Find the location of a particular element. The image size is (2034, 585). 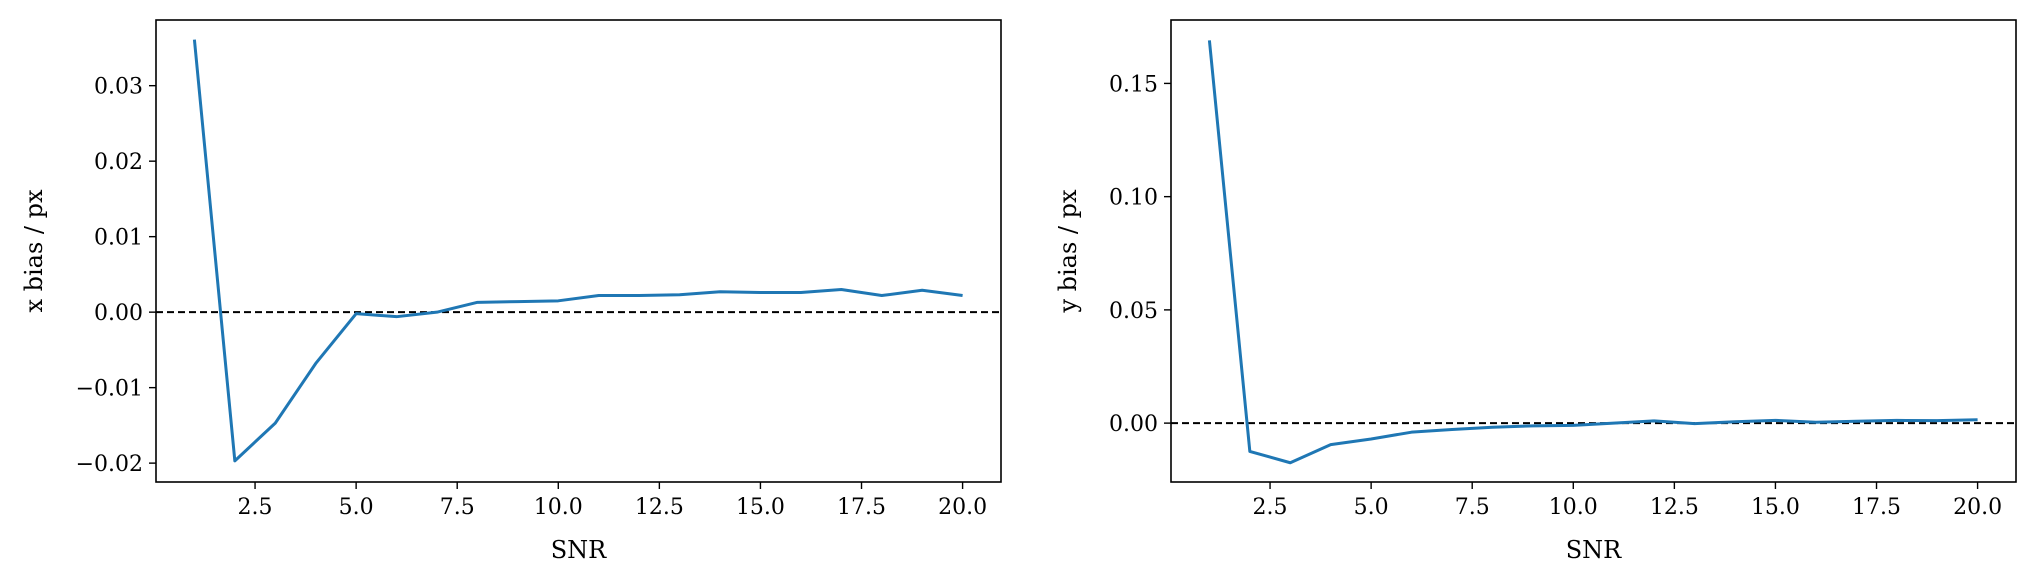

y-tick-label: −0.02 is located at coordinates (109, 464).